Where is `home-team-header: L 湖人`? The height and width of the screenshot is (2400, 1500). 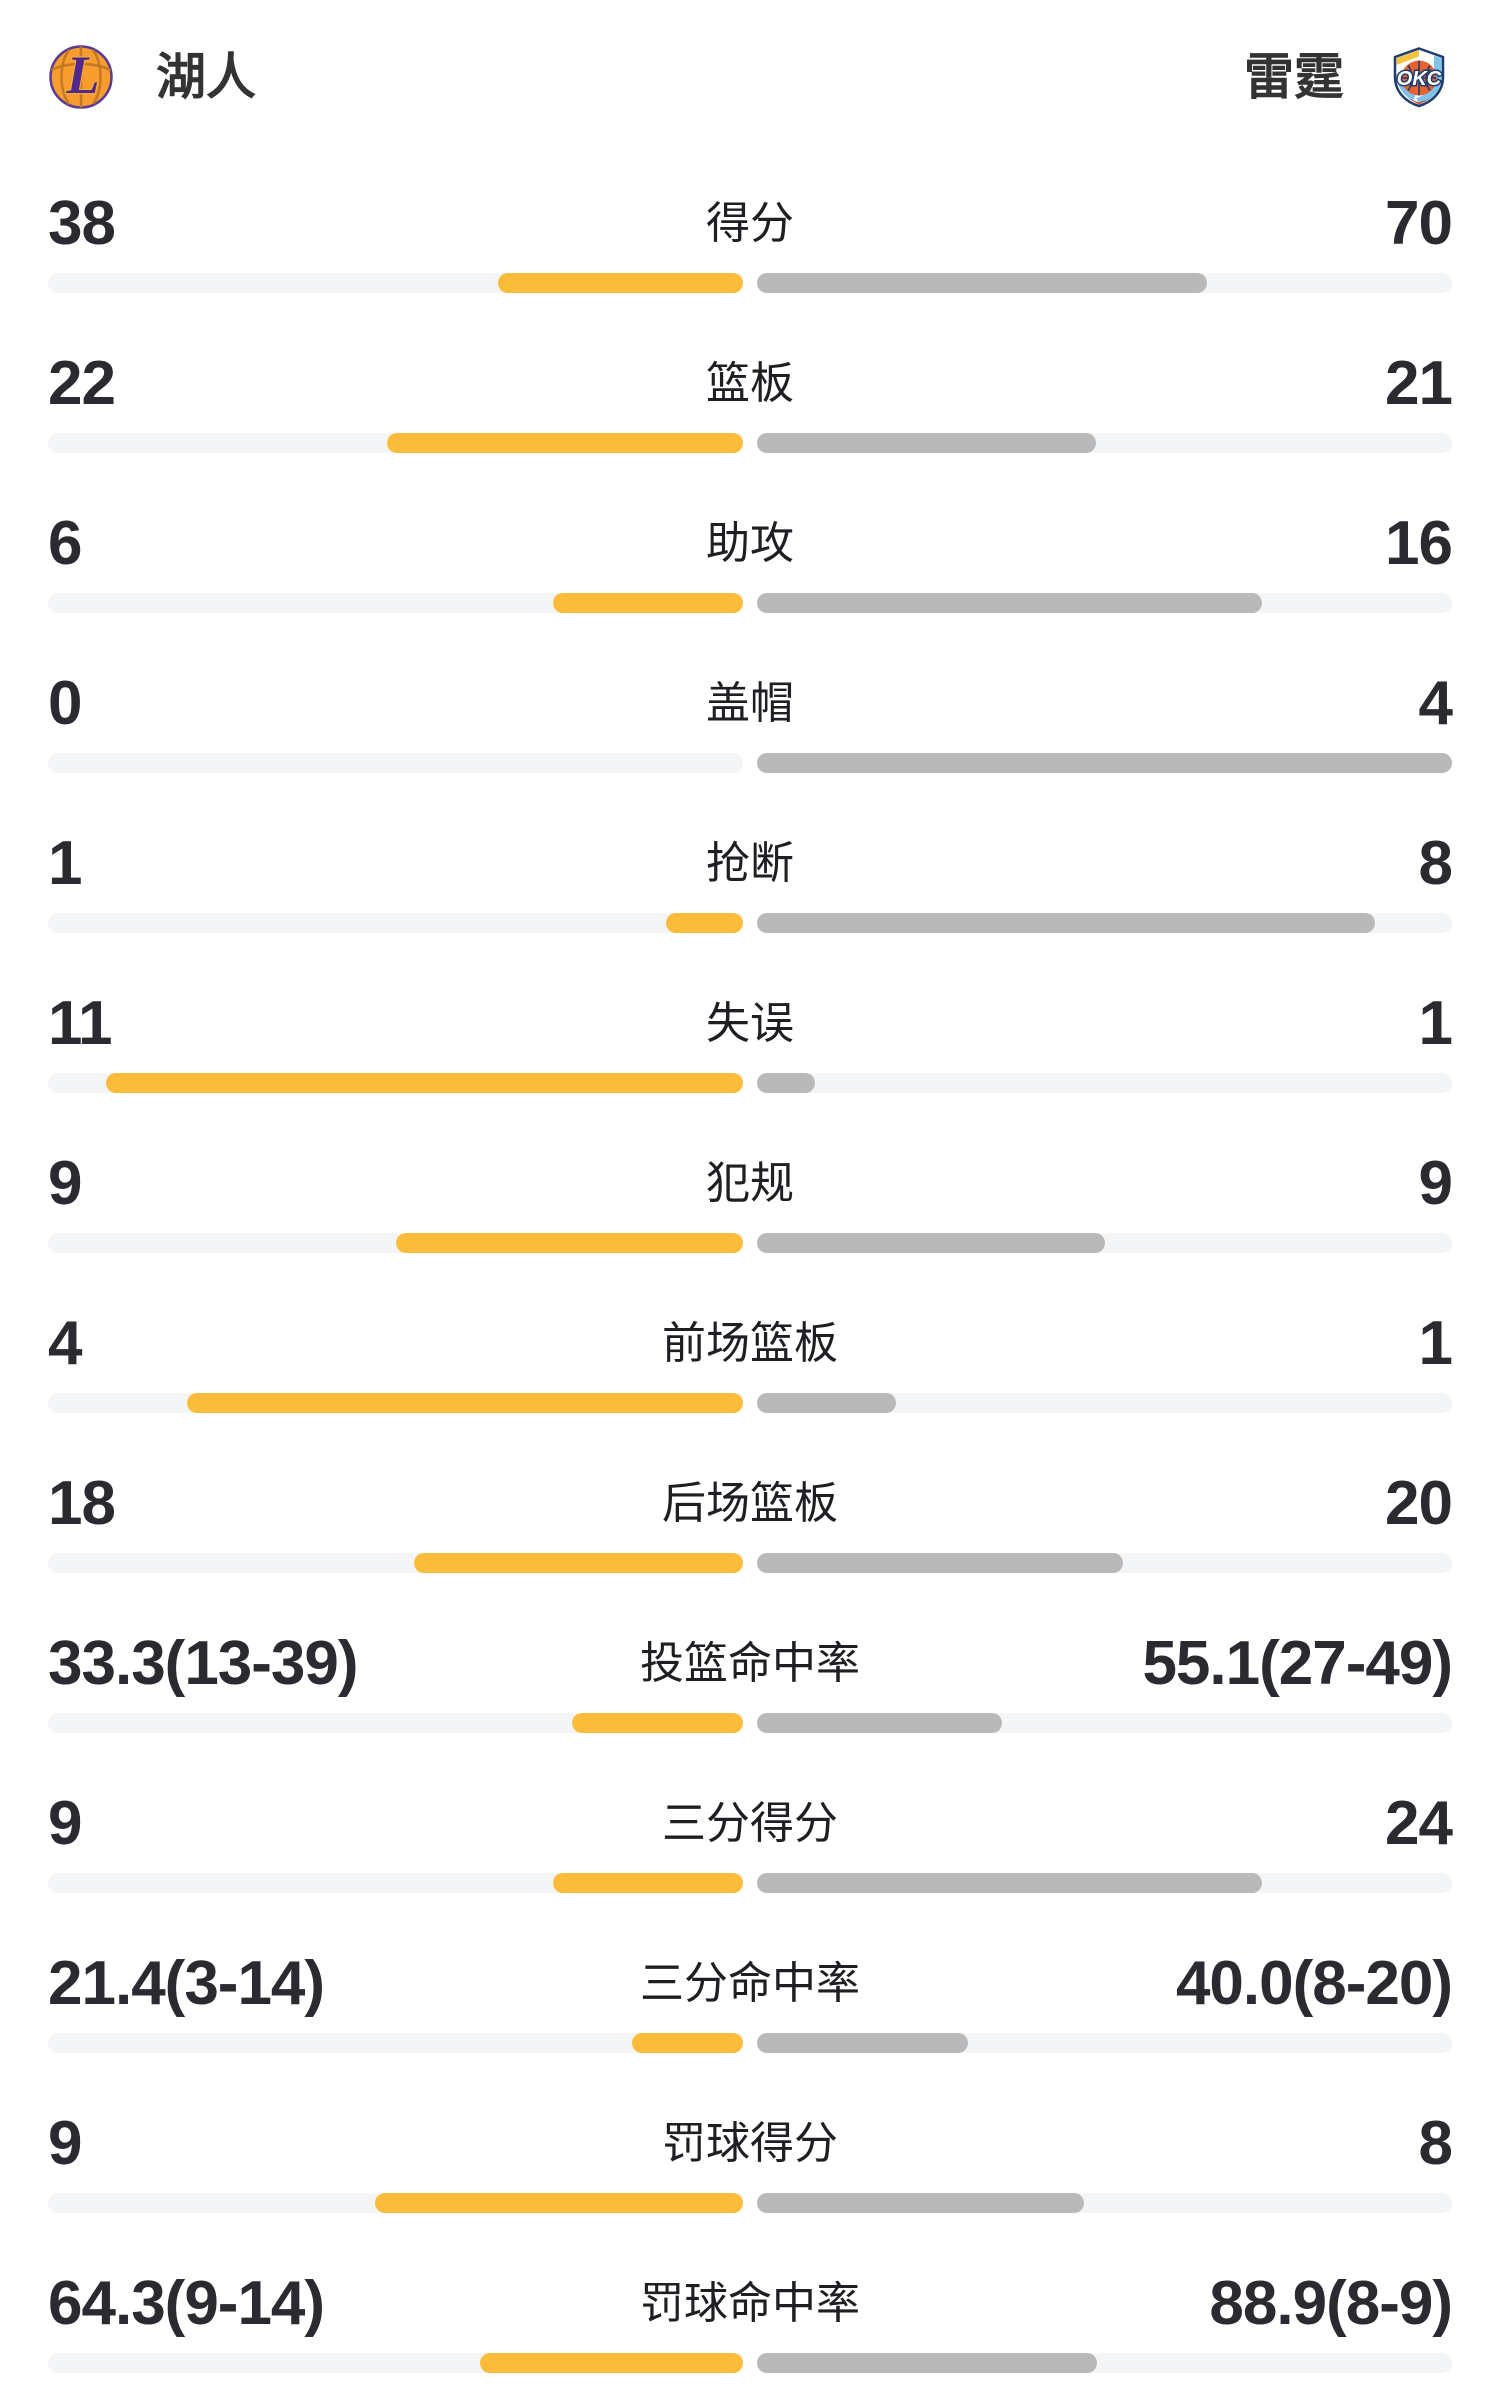 home-team-header: L 湖人 is located at coordinates (152, 77).